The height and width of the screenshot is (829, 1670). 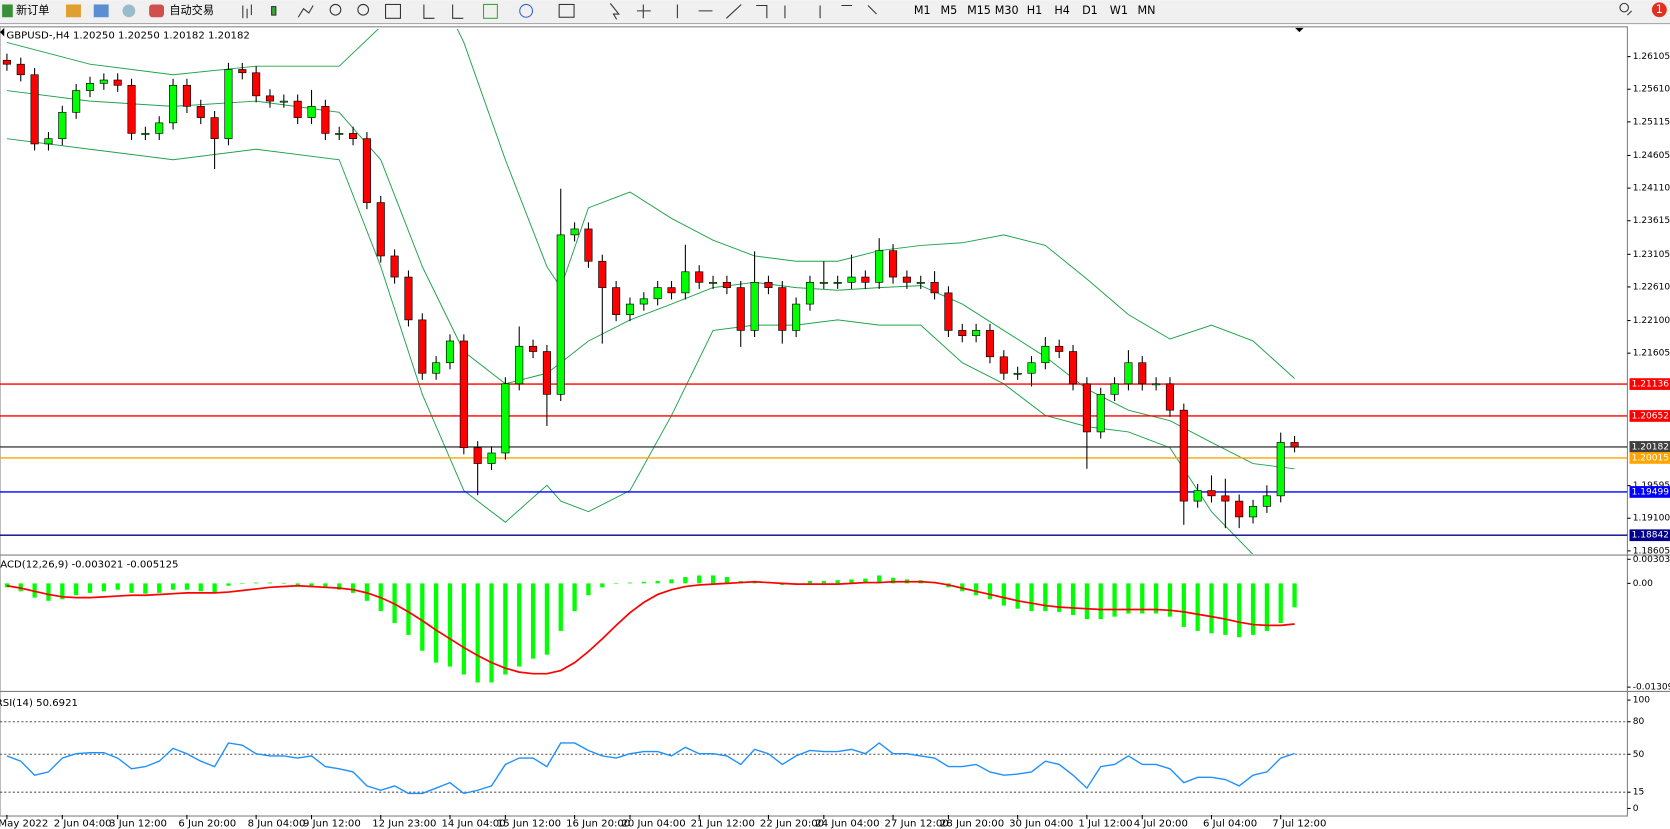 I want to click on macd-legend: MACD(12,26,9) -0.003021 -0.005125, so click(x=89, y=565).